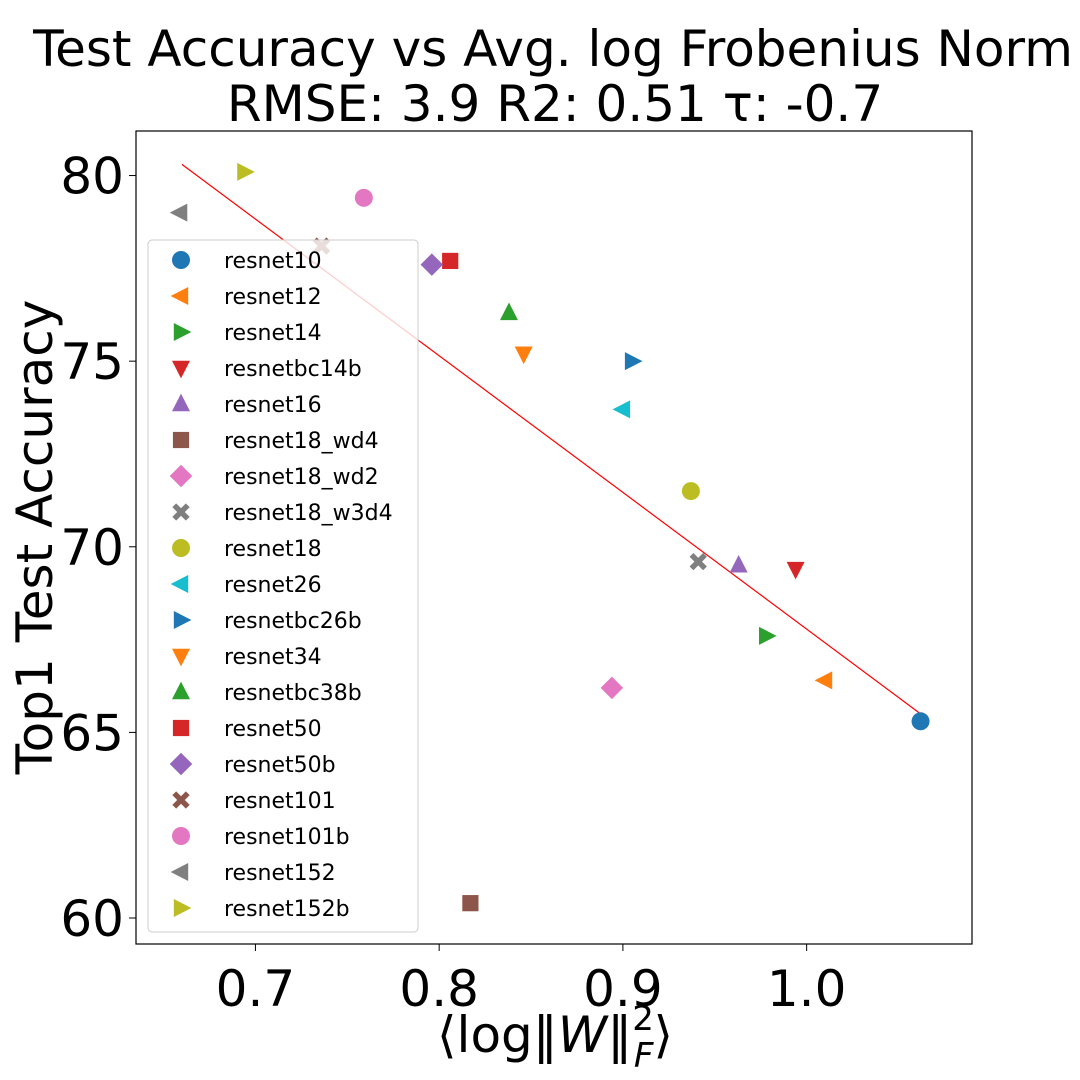 The width and height of the screenshot is (1080, 1080). Describe the element at coordinates (552, 49) in the screenshot. I see `chart-title-line1: Test Accuracy vs Avg. log Frobenius Norm` at that location.